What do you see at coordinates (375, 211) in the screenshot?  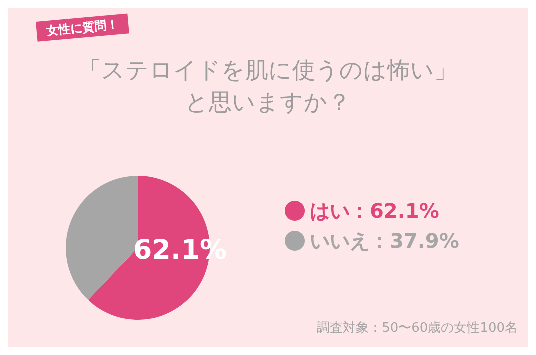 I see `legend-label: はい：62.1%` at bounding box center [375, 211].